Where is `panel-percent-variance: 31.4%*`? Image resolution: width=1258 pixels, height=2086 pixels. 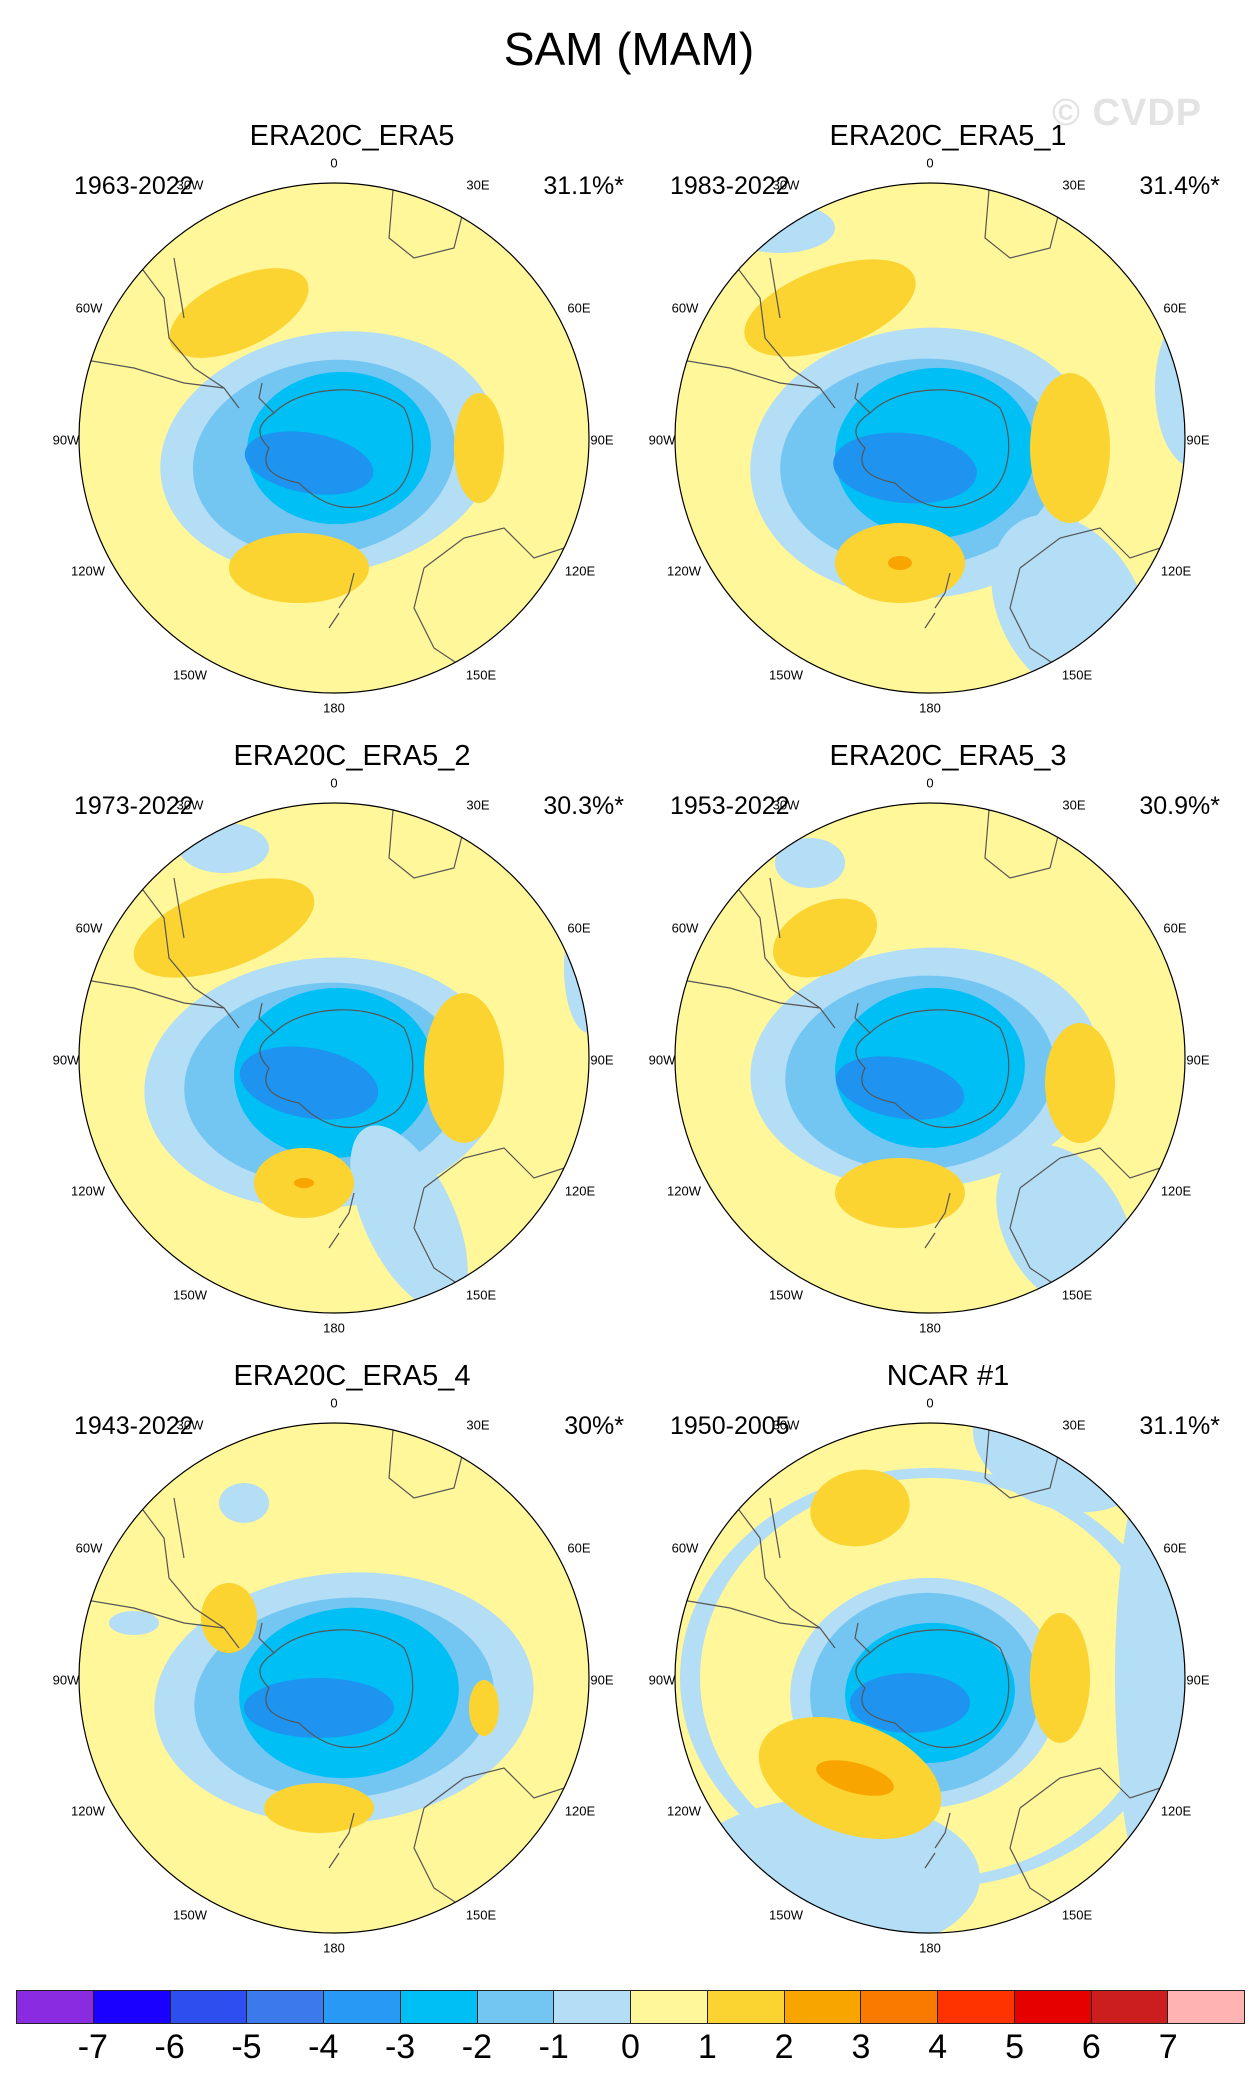
panel-percent-variance: 31.4%* is located at coordinates (1179, 186).